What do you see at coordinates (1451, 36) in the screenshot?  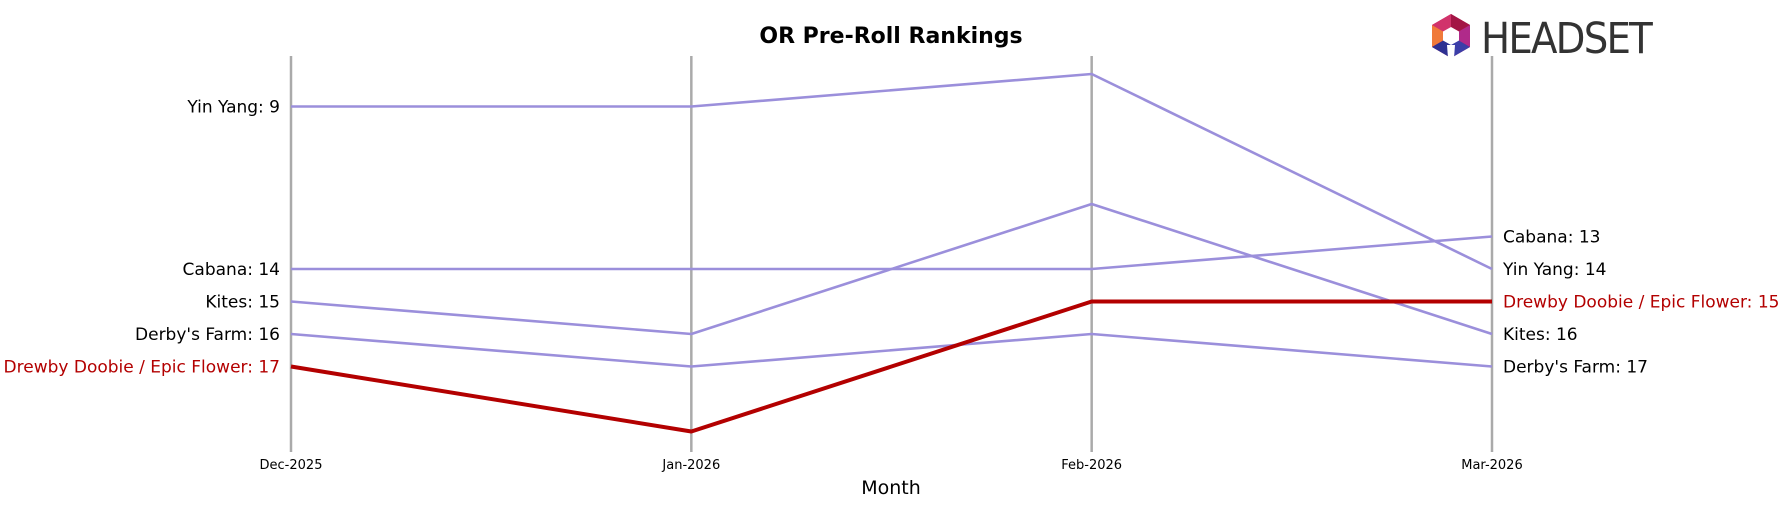 I see `headset-logo-icon` at bounding box center [1451, 36].